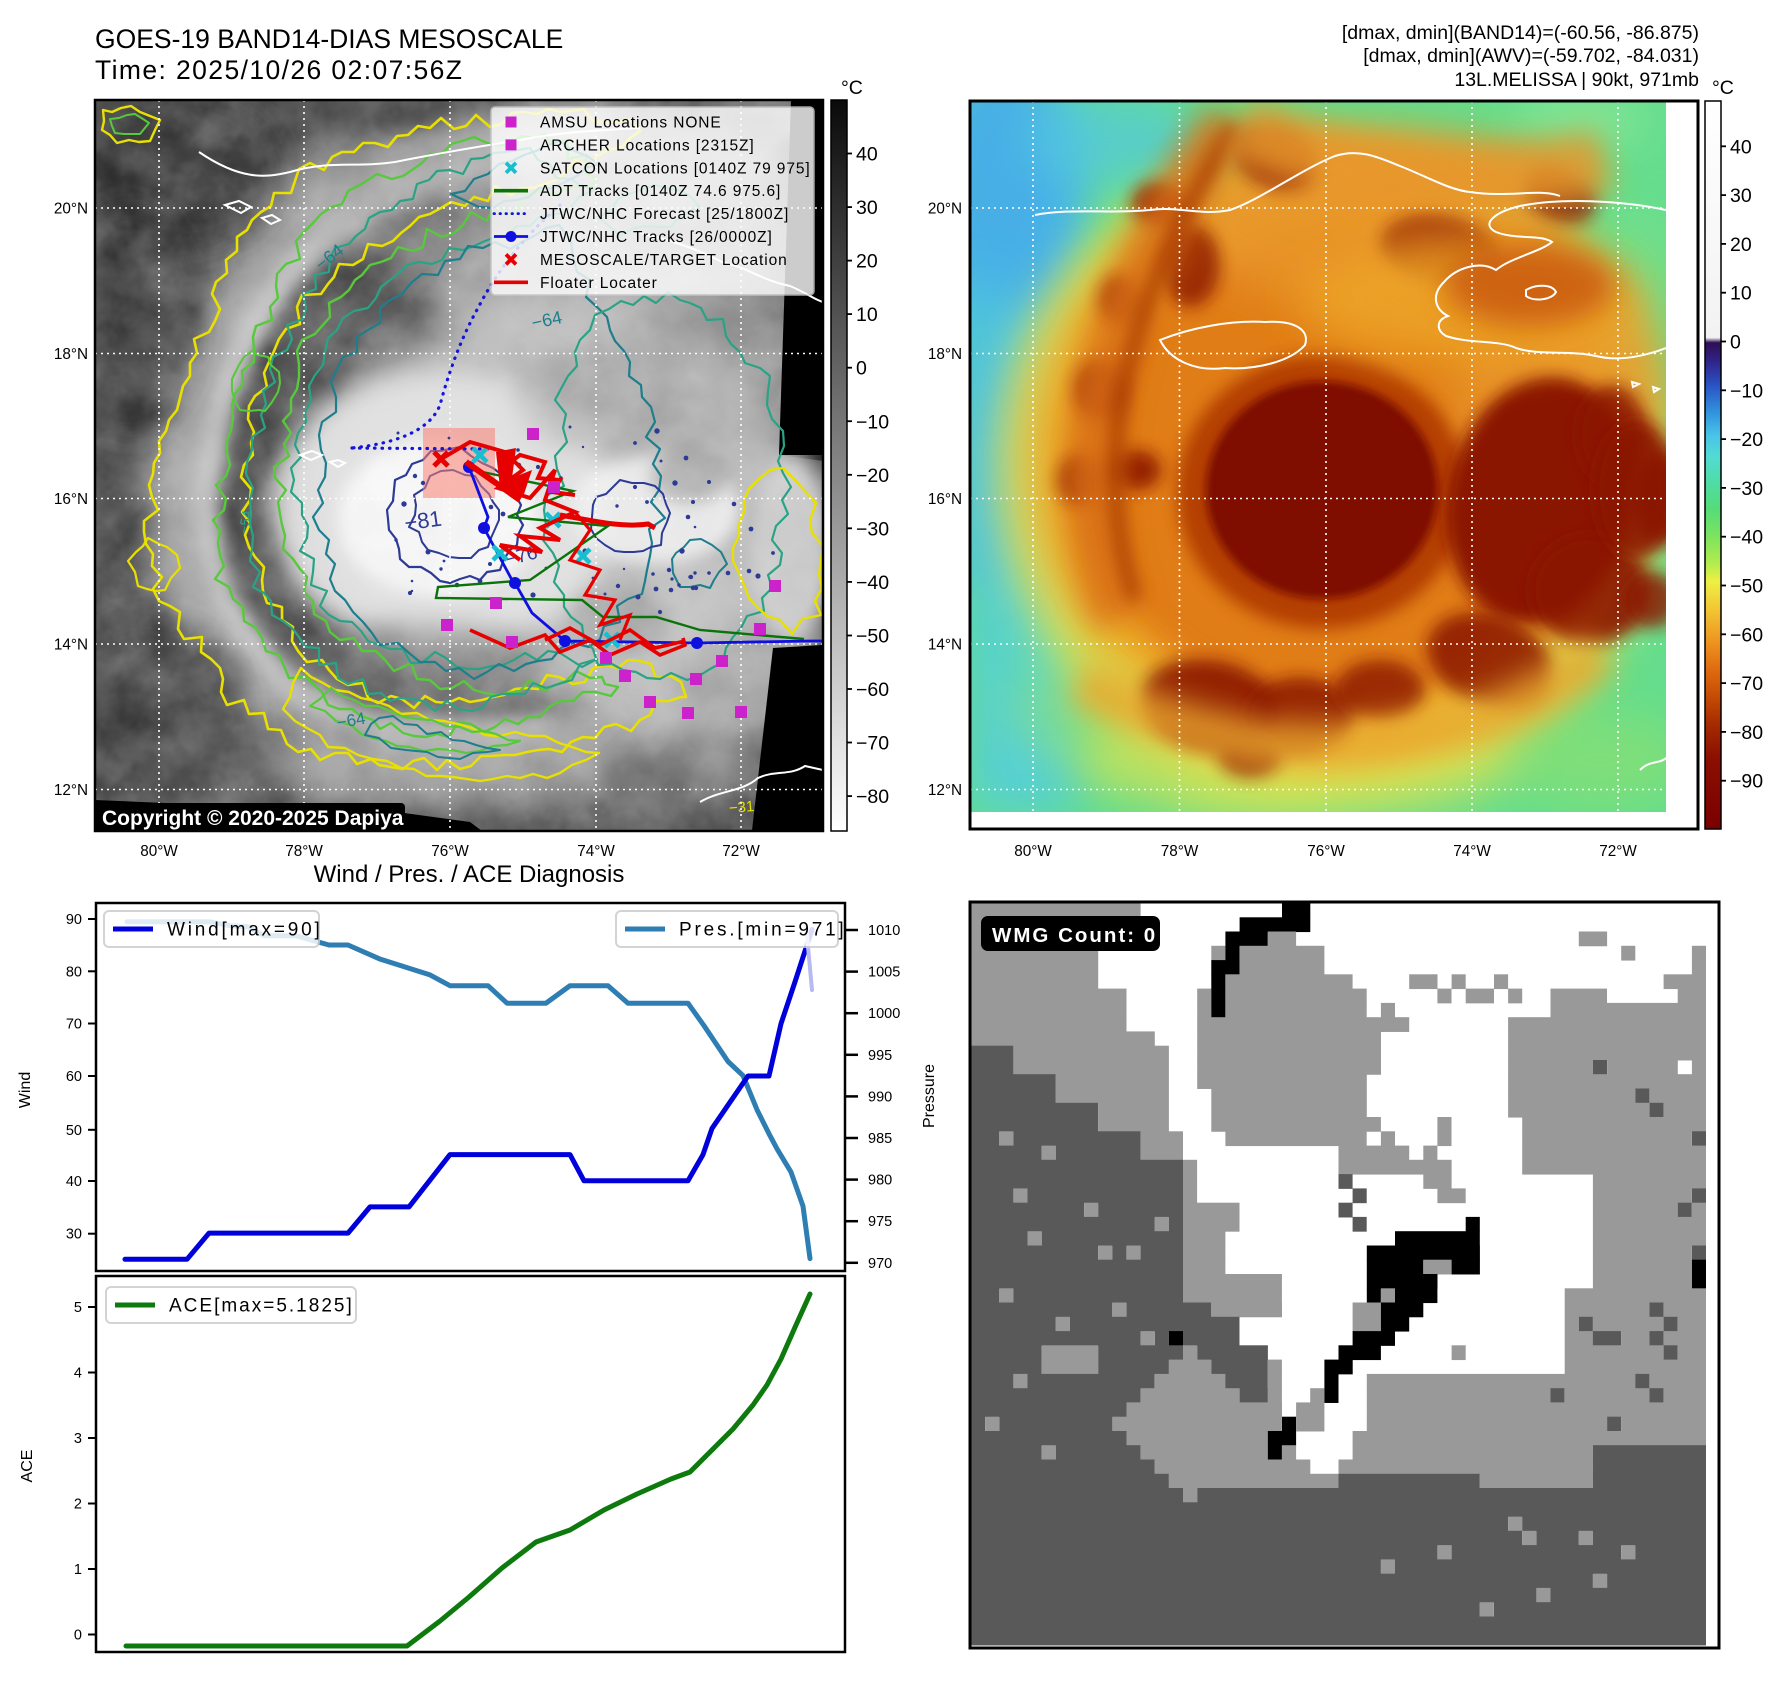 The height and width of the screenshot is (1690, 1788). Describe the element at coordinates (329, 39) in the screenshot. I see `svg-text: GOES-19 BAND14-DIAS MESOSCALE` at that location.